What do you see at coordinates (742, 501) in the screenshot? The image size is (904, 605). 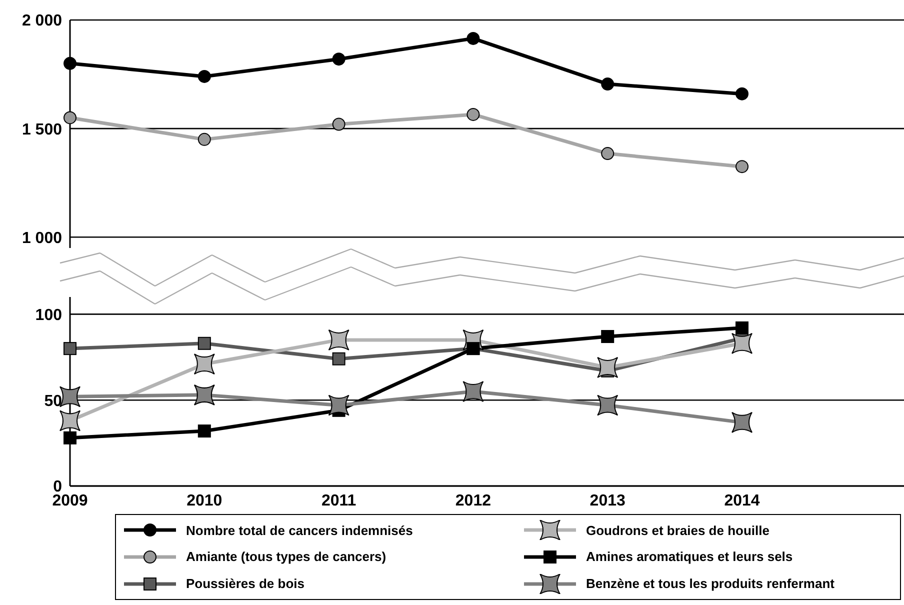 I see `x-tick-label: 2014` at bounding box center [742, 501].